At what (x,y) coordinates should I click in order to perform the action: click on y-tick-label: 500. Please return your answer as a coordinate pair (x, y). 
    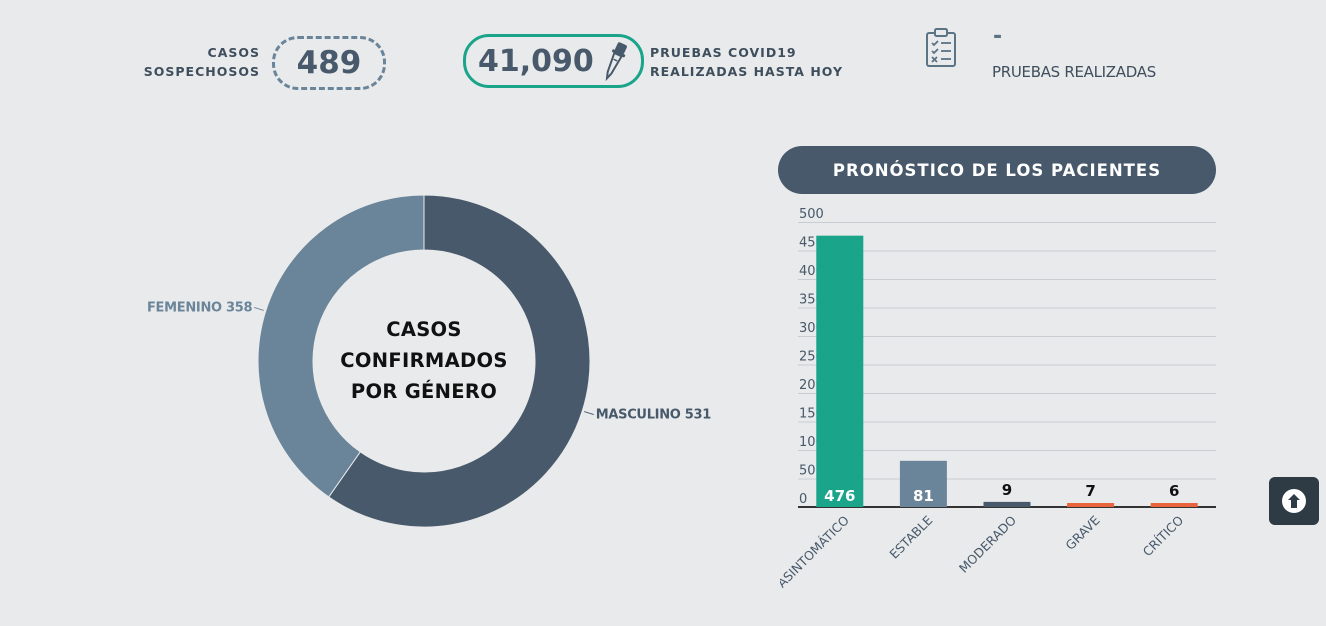
    Looking at the image, I should click on (811, 214).